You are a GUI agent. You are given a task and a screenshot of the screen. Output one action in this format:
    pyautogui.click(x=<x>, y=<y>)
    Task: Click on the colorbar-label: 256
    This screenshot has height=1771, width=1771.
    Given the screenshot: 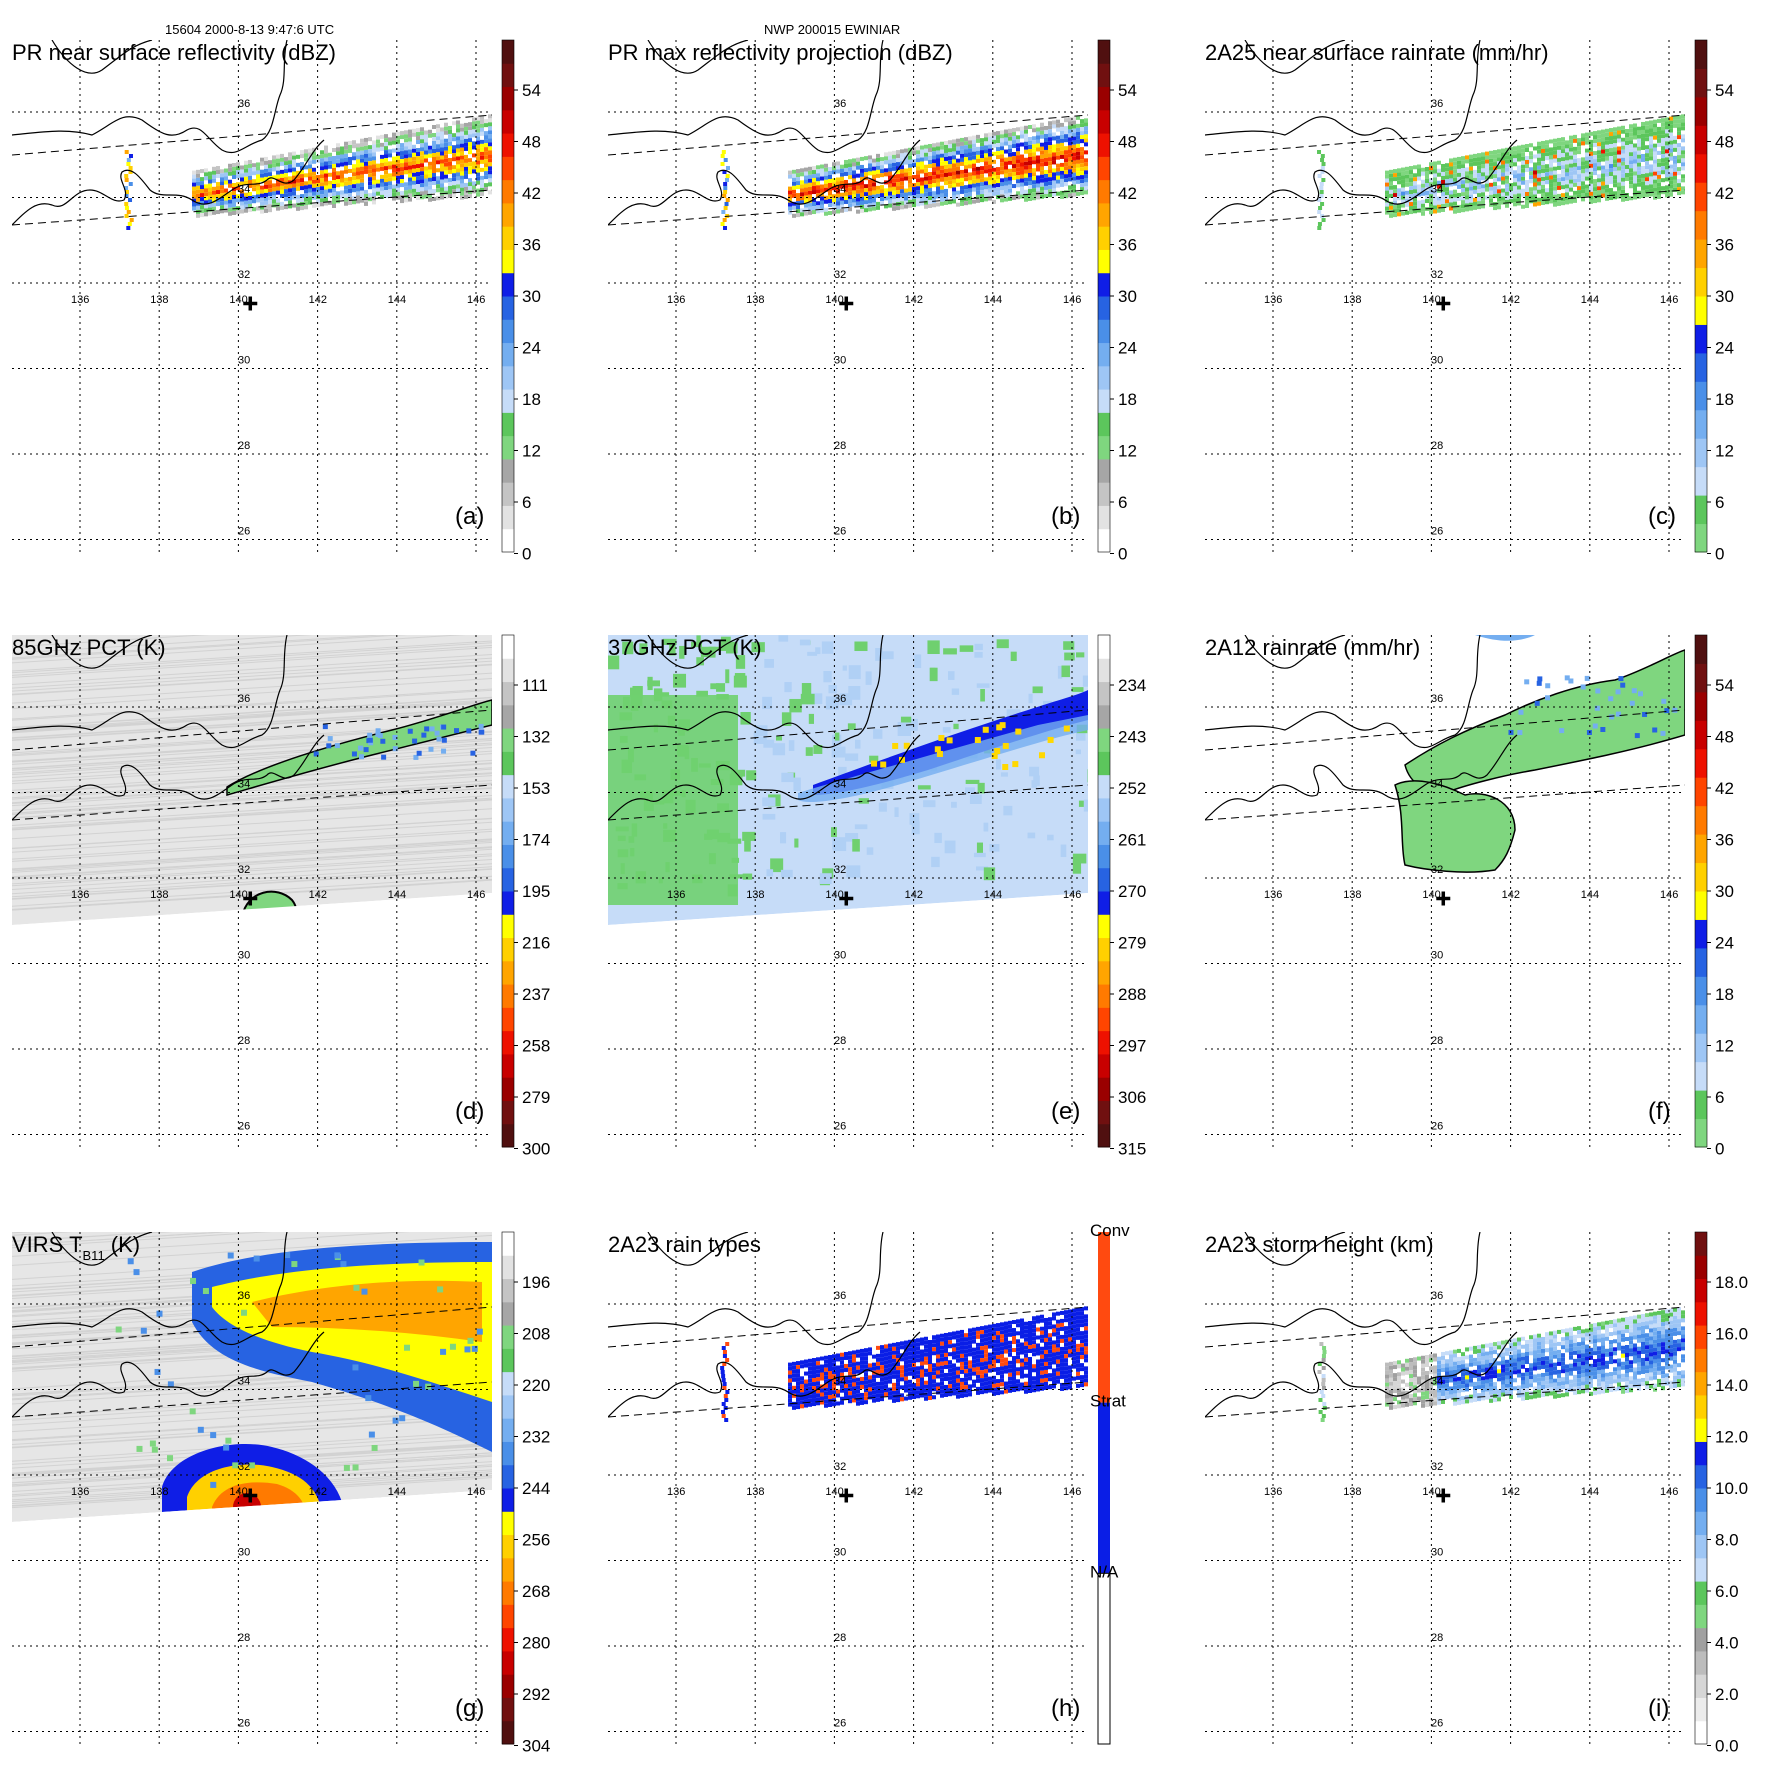 What is the action you would take?
    pyautogui.click(x=536, y=1540)
    